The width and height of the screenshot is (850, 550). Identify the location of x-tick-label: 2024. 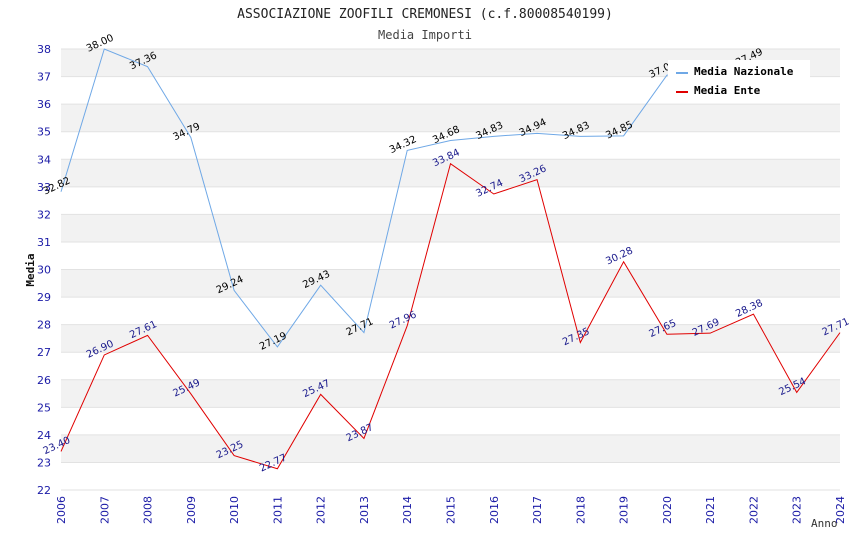
(840, 510).